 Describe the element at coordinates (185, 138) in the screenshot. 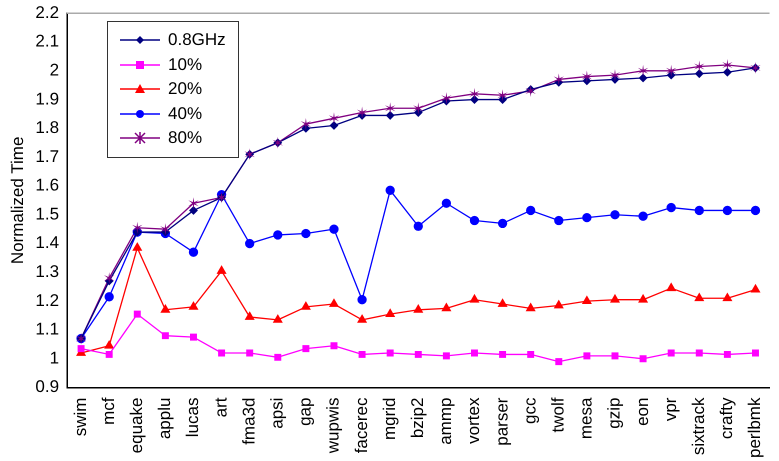

I see `legend-label: 80%` at that location.